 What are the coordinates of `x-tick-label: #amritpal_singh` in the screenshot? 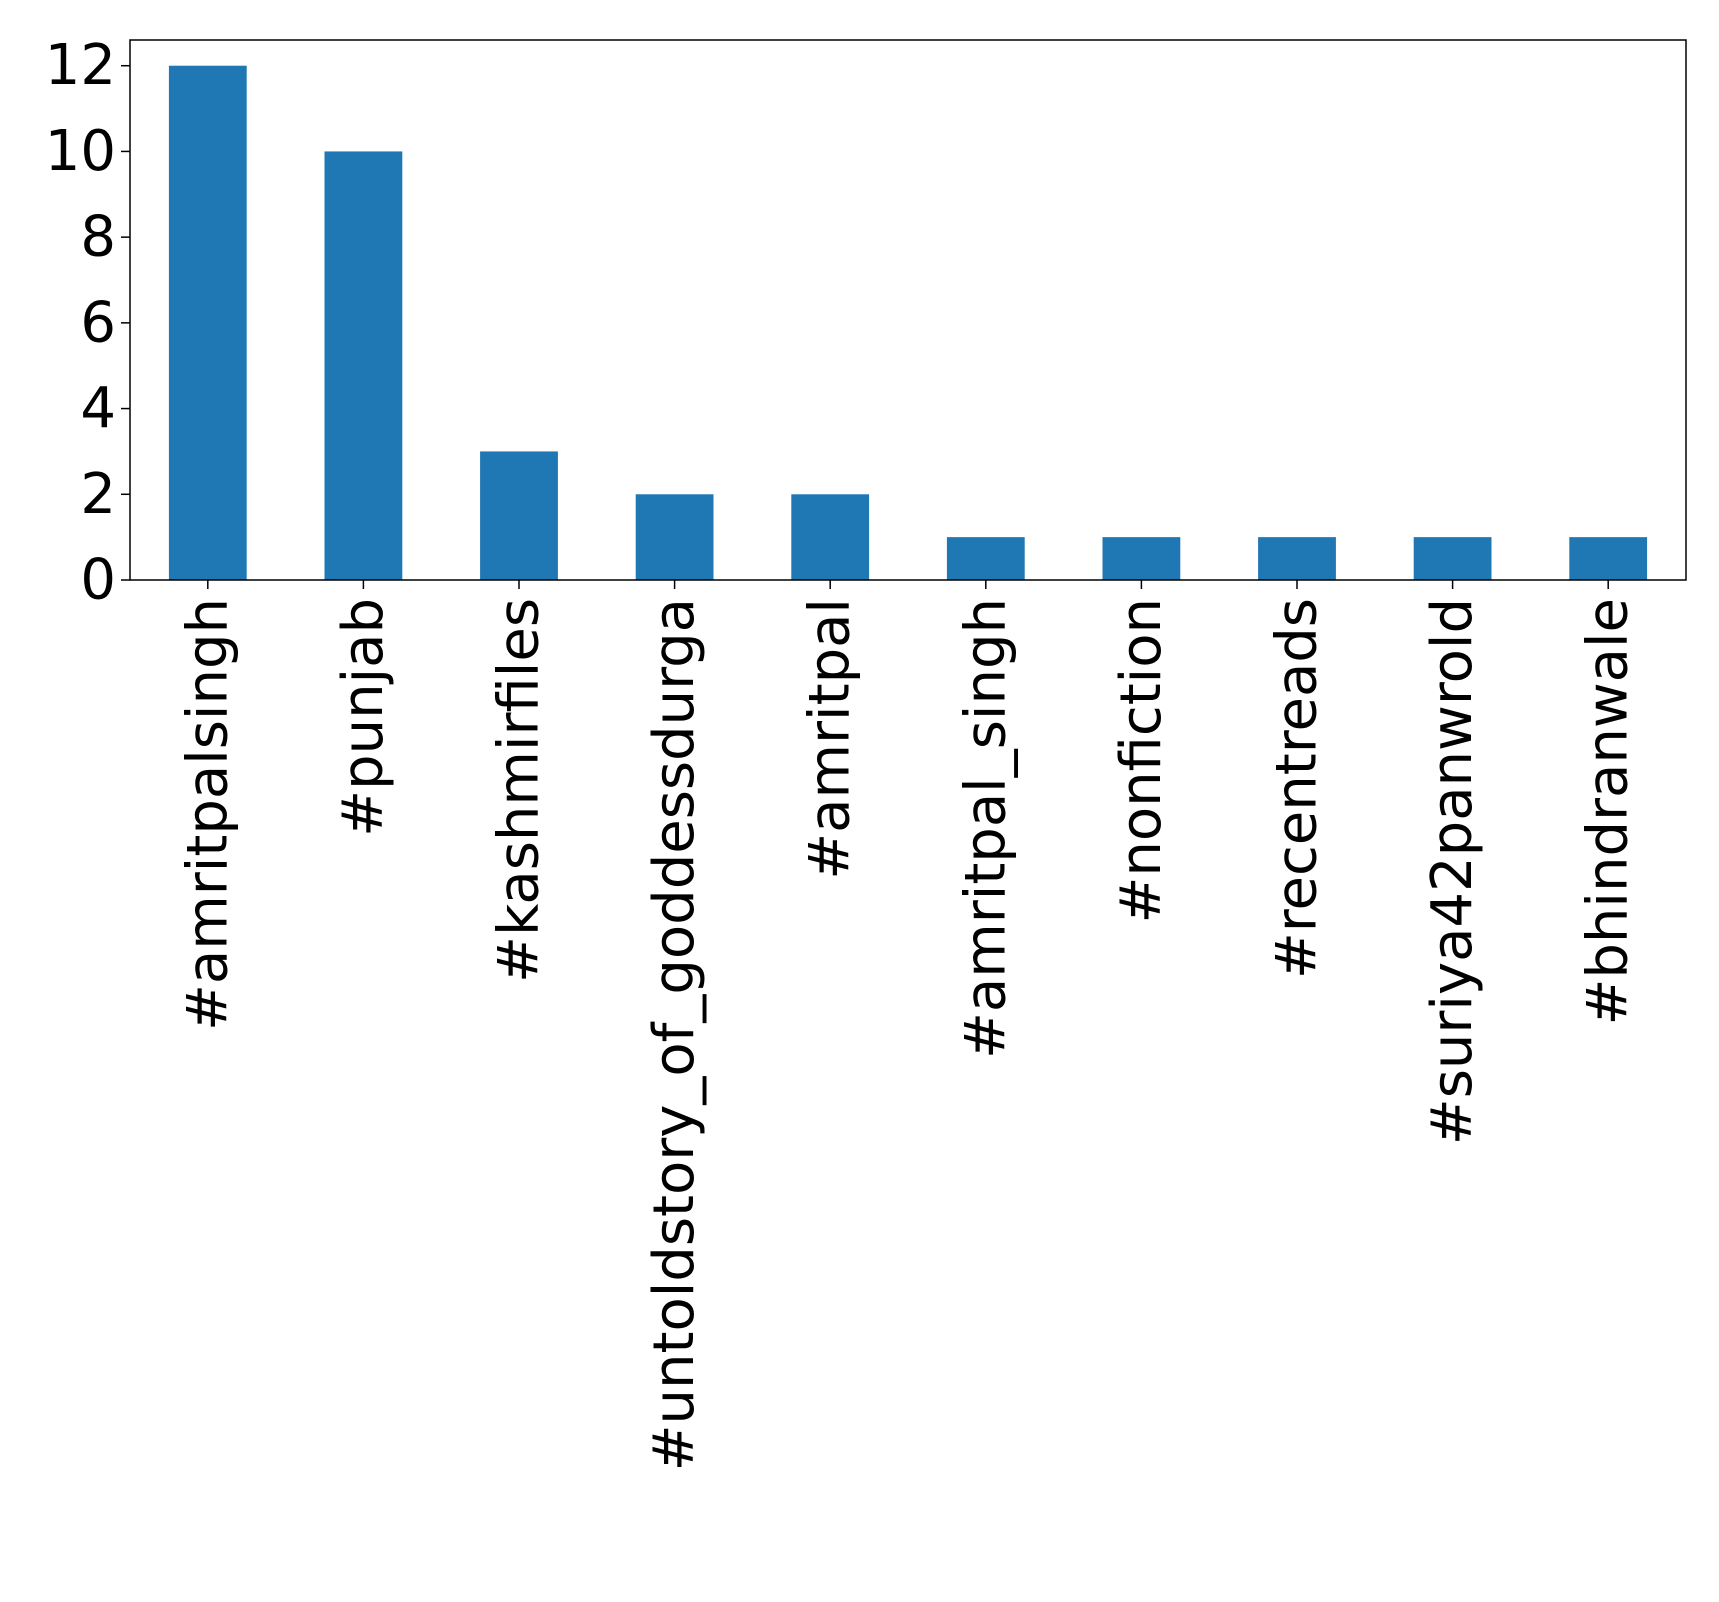 It's located at (985, 828).